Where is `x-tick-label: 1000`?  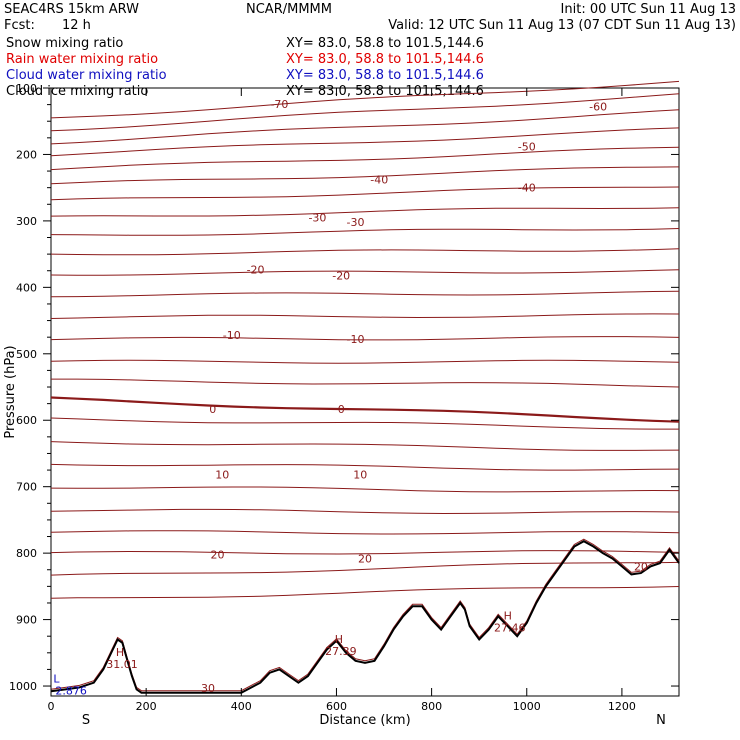
x-tick-label: 1000 is located at coordinates (527, 706).